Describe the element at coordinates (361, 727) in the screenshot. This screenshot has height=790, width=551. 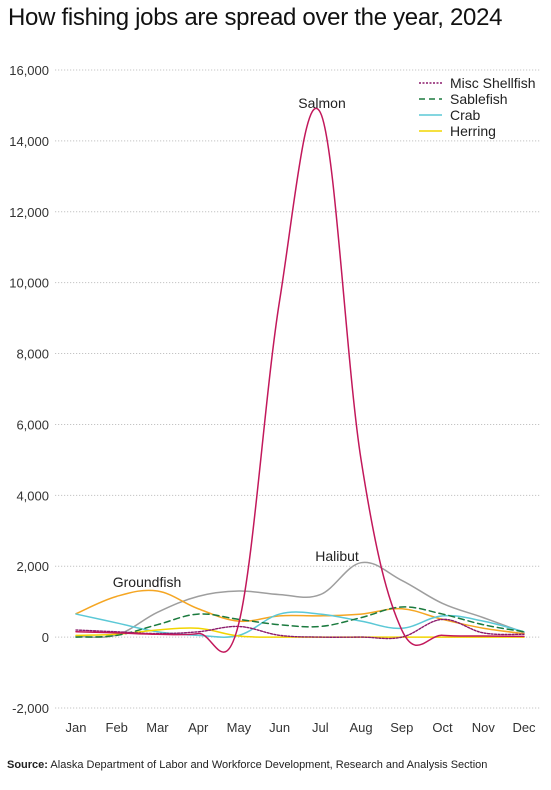
I see `x-tick-label: Aug` at that location.